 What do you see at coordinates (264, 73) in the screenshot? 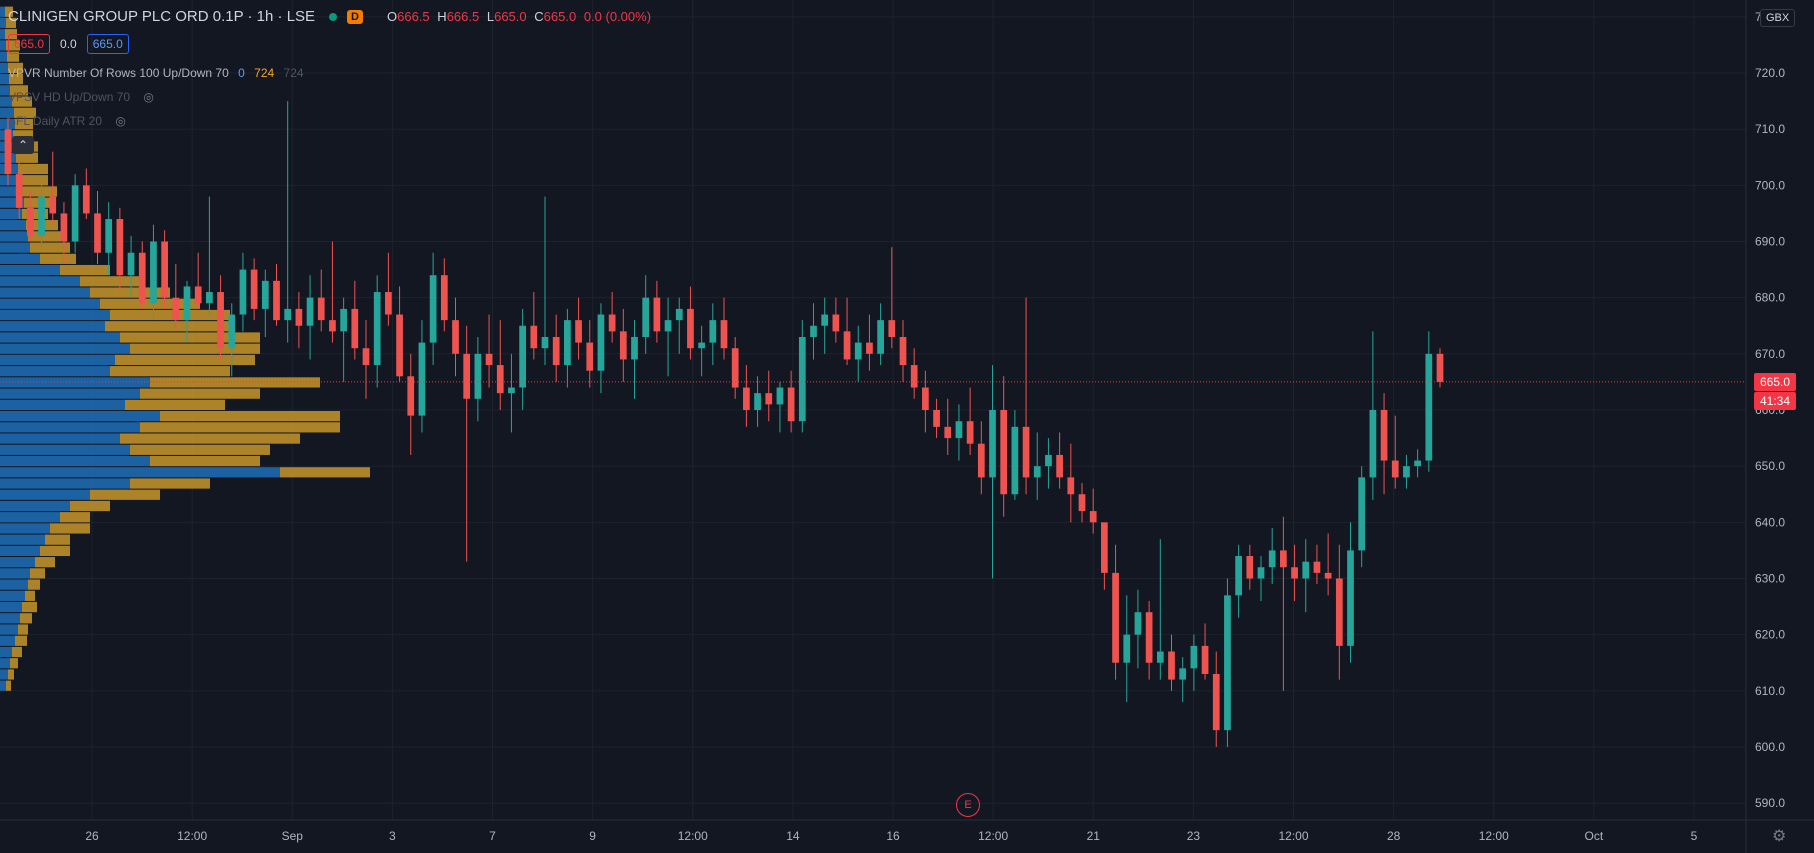
I see `vpvr-value-1: 724` at bounding box center [264, 73].